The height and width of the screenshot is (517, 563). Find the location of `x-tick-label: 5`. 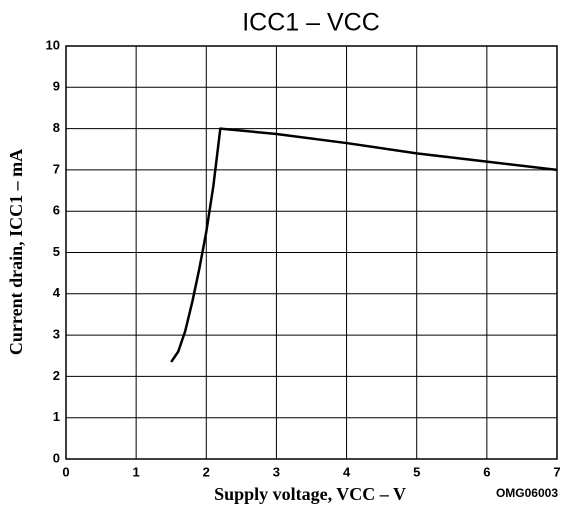

x-tick-label: 5 is located at coordinates (416, 471).